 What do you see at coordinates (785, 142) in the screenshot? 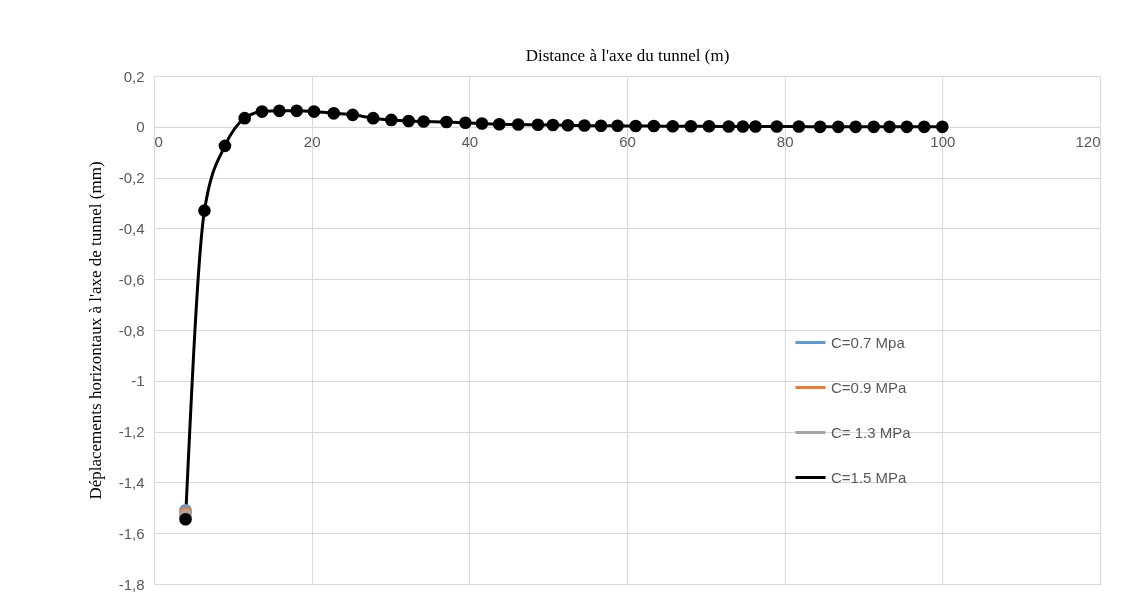
I see `x-tick-label: 80` at bounding box center [785, 142].